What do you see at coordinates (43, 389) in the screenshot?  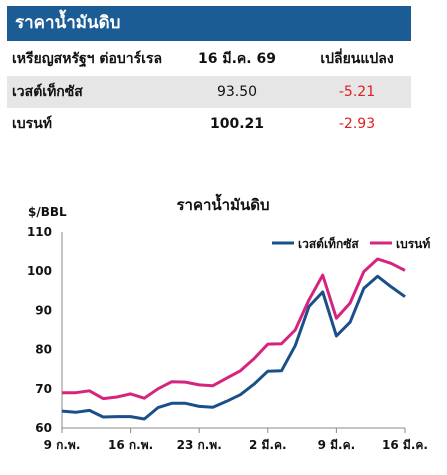 I see `y-tick-label: 70` at bounding box center [43, 389].